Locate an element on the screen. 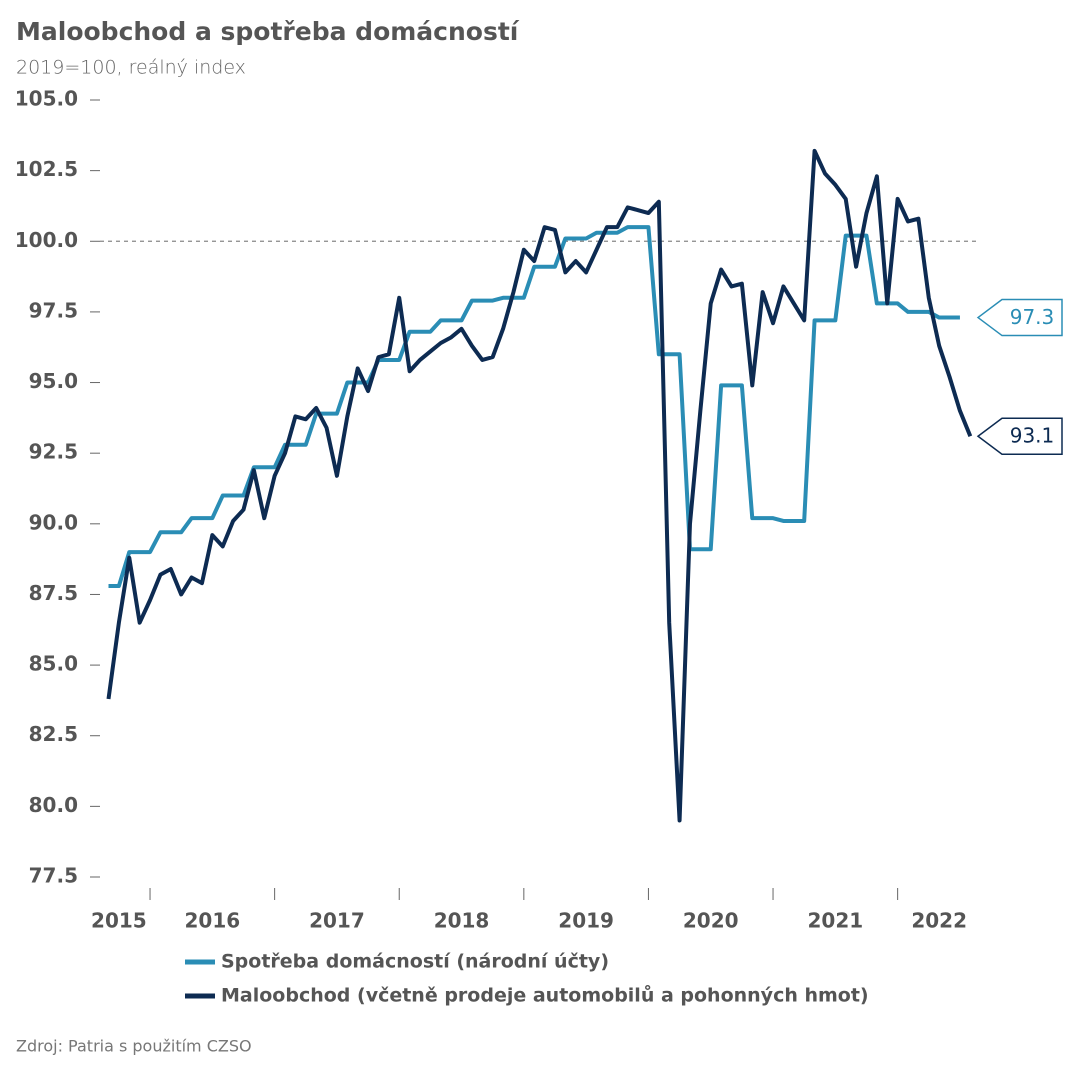 This screenshot has height=1080, width=1080. x-tick-label: 2022 is located at coordinates (939, 921).